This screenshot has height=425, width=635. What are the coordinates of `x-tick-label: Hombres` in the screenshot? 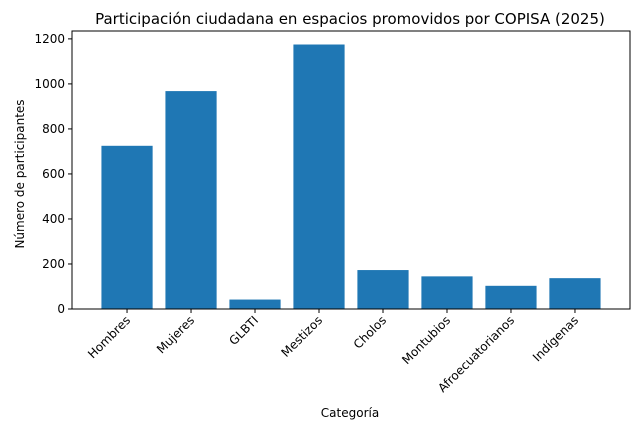 It's located at (109, 337).